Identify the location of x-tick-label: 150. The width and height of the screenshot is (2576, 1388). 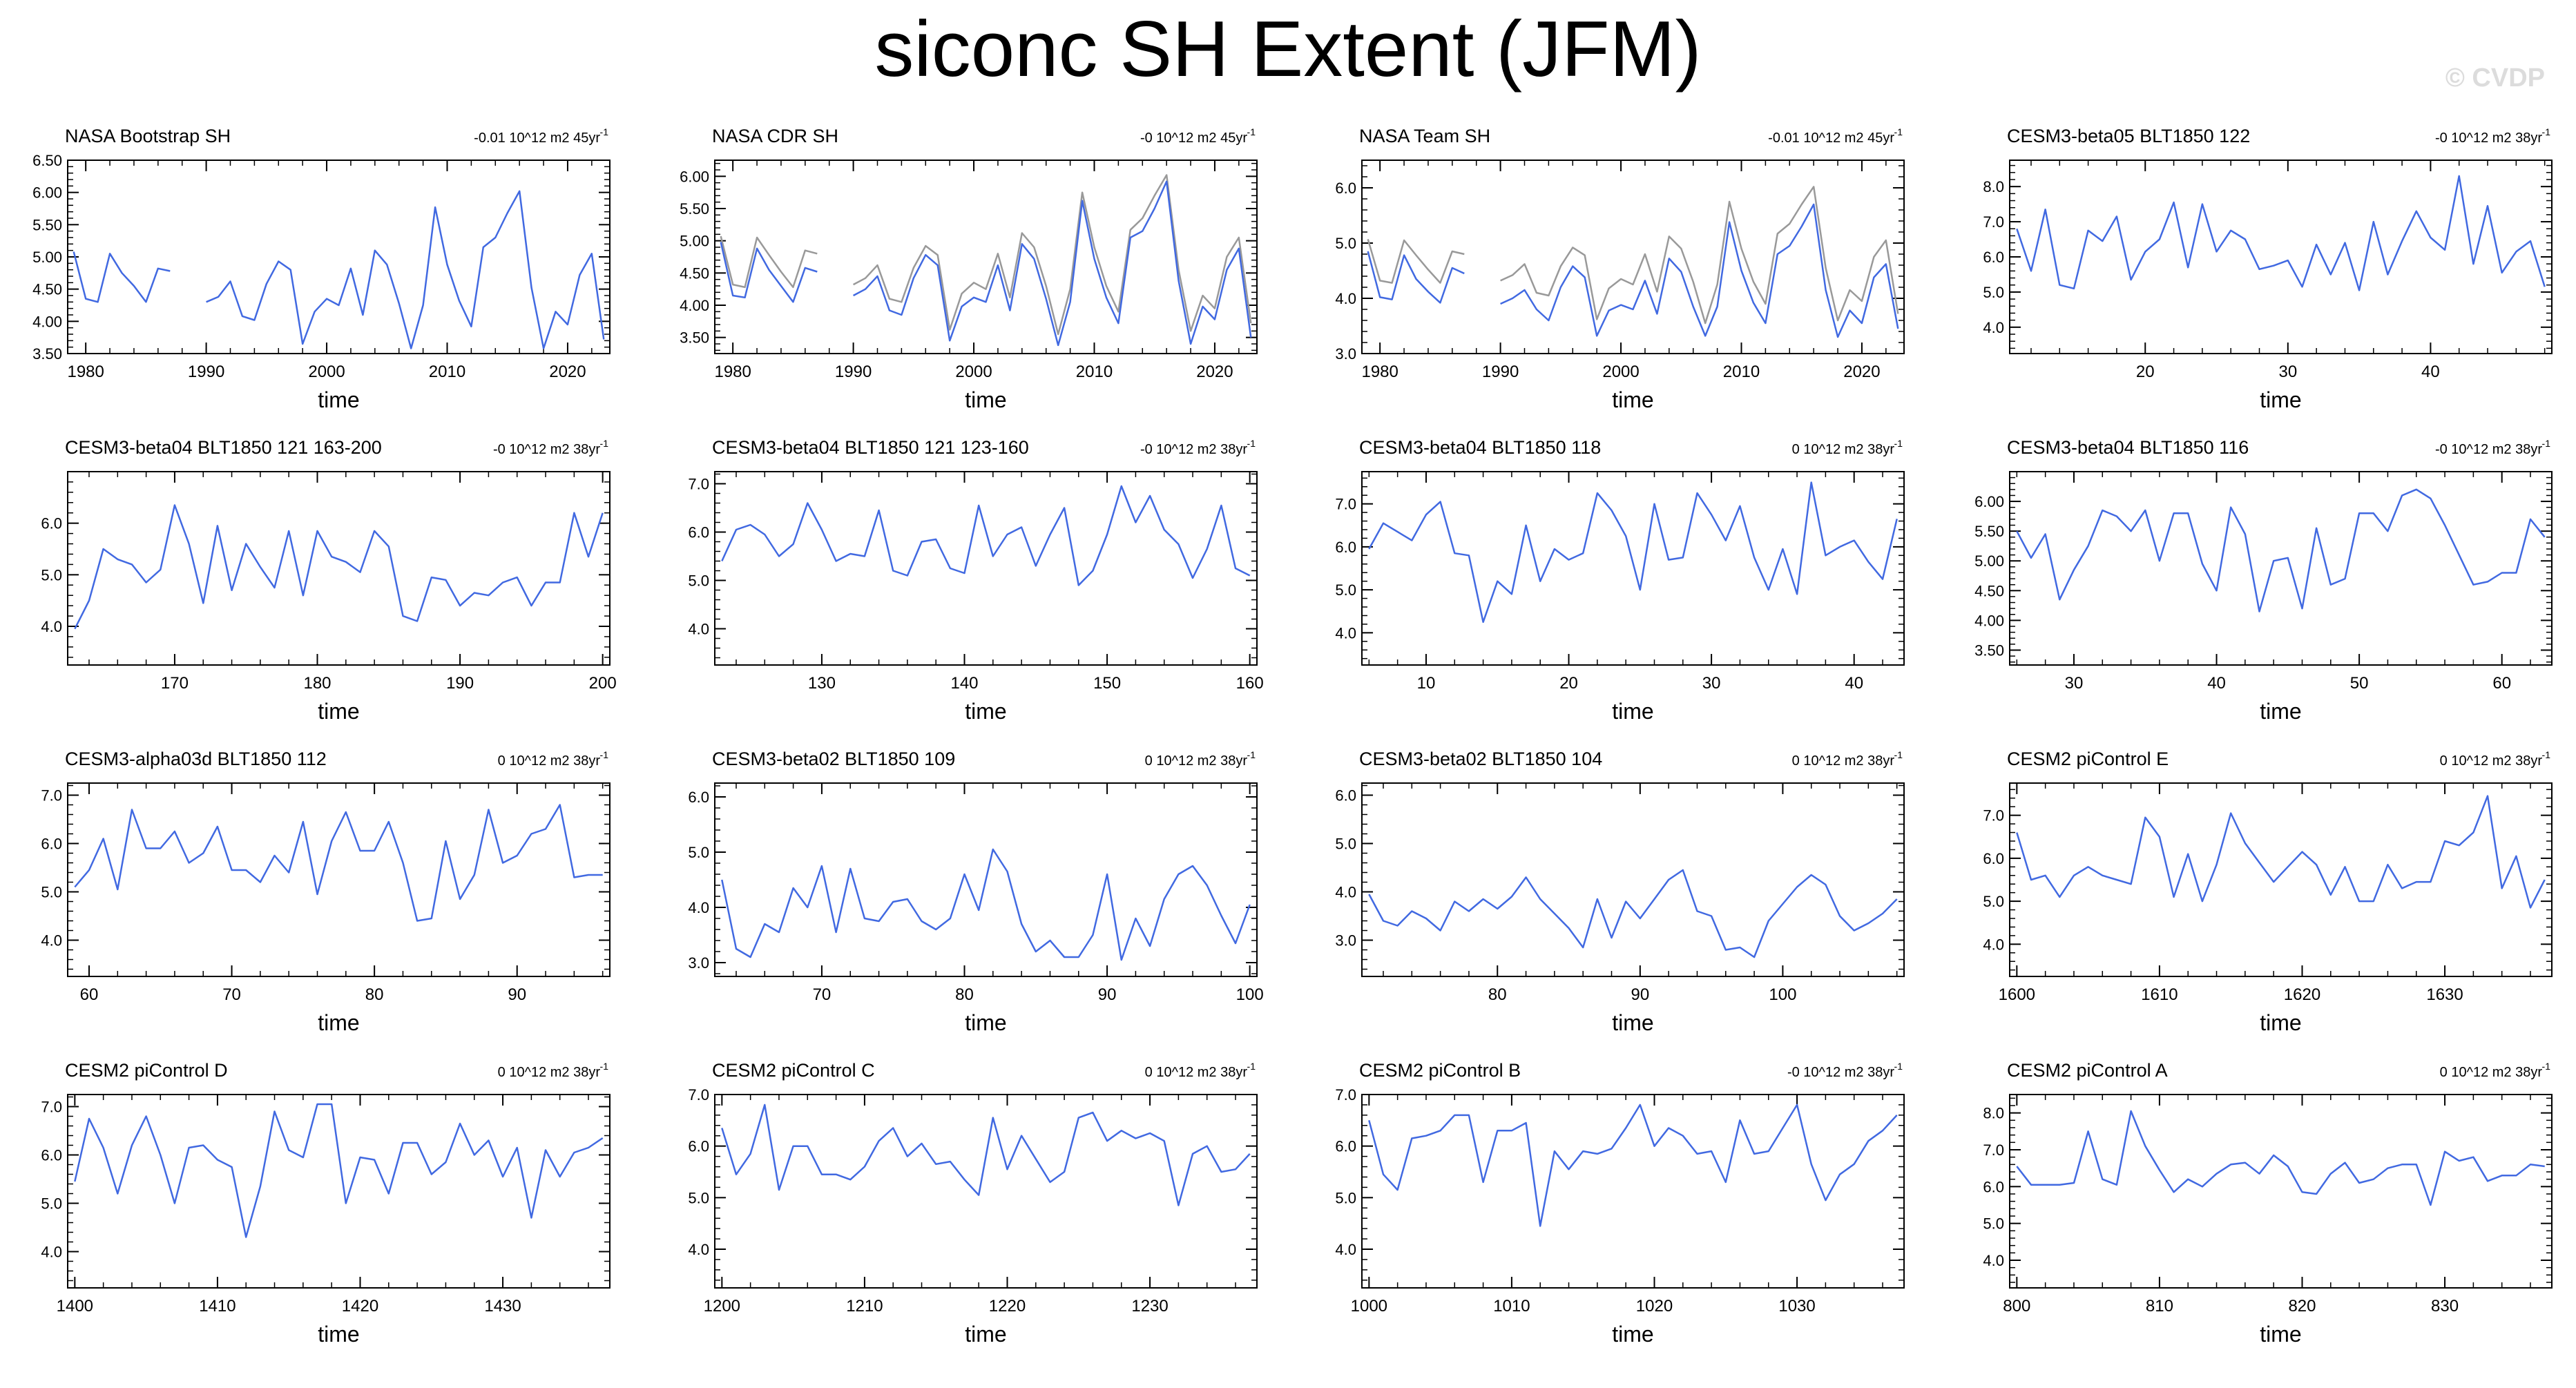
(1107, 683).